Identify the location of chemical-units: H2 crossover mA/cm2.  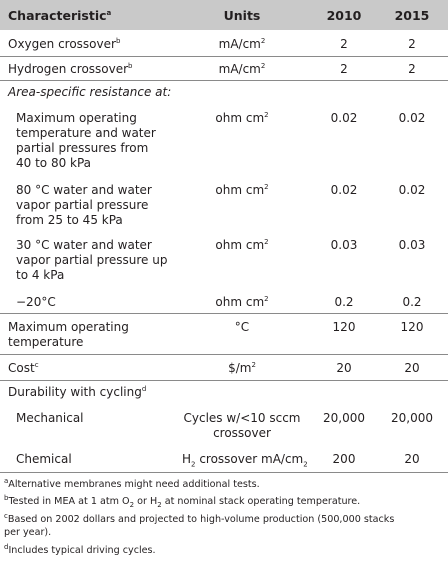
(245, 460).